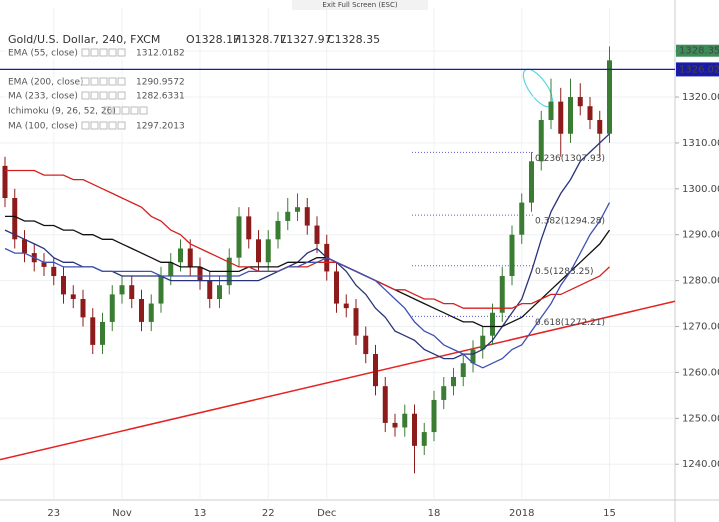 This screenshot has height=522, width=719. I want to click on fib-label: 0.382(1294.28), so click(570, 222).